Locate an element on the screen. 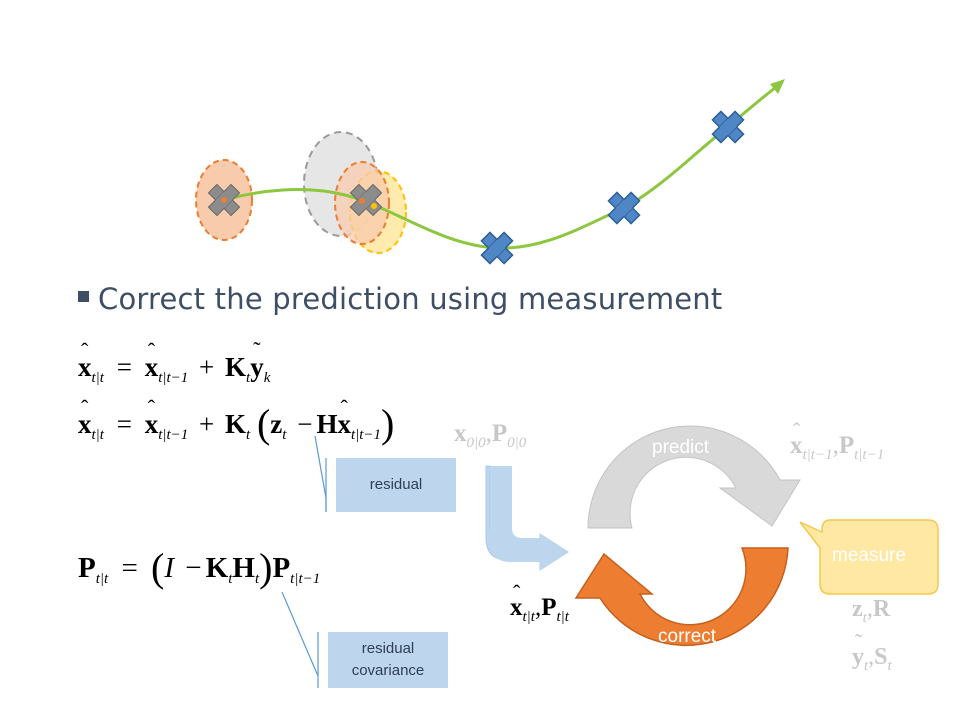 This screenshot has width=960, height=720. measure-label: measure is located at coordinates (869, 555).